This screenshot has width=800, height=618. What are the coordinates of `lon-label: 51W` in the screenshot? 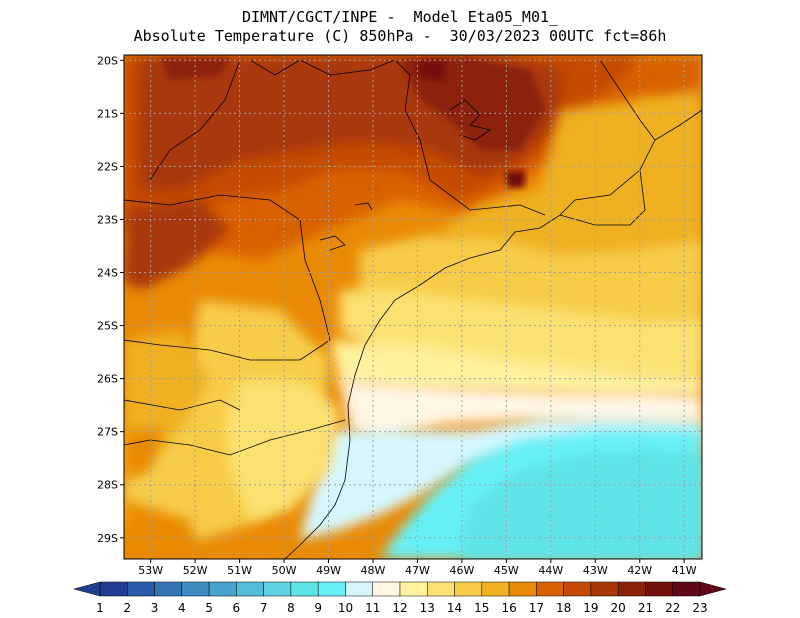 It's located at (239, 570).